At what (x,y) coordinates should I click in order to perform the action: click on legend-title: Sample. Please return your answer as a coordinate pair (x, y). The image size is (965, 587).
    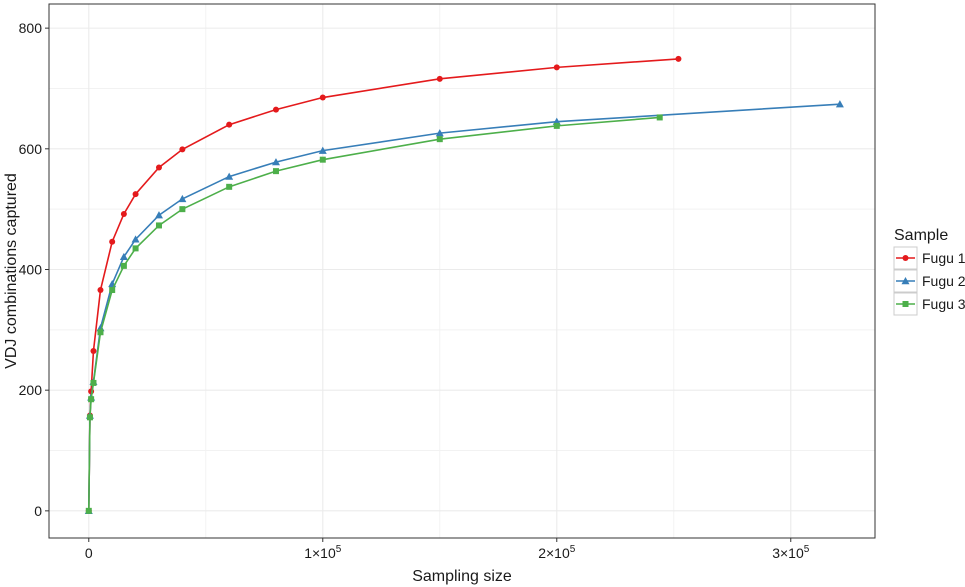
    Looking at the image, I should click on (921, 235).